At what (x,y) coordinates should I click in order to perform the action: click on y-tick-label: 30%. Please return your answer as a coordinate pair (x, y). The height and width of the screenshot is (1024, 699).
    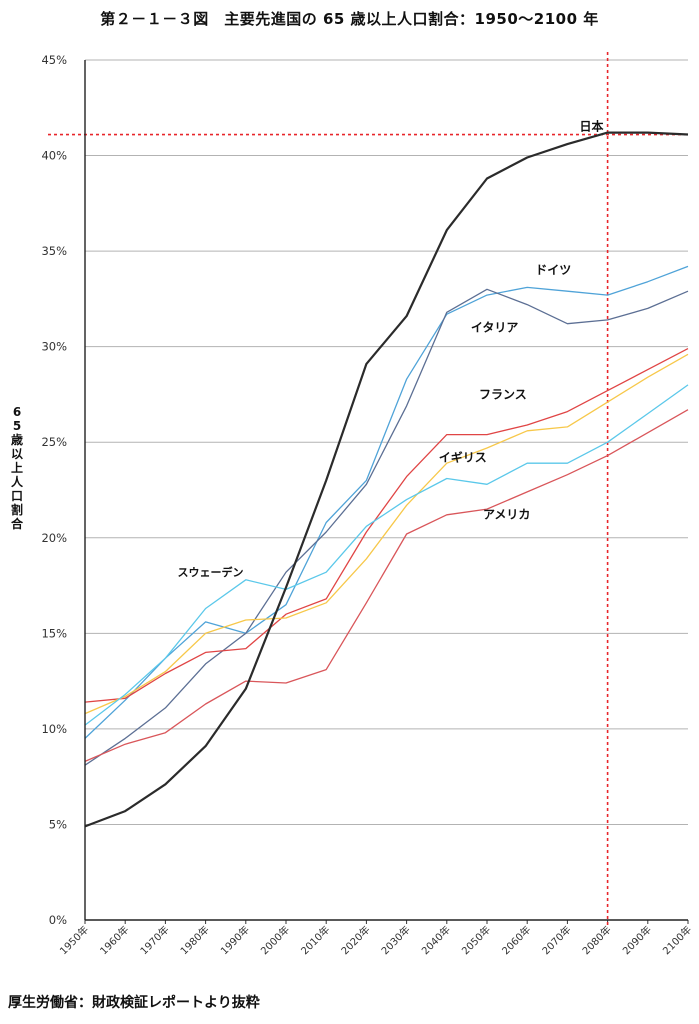
    Looking at the image, I should click on (54, 347).